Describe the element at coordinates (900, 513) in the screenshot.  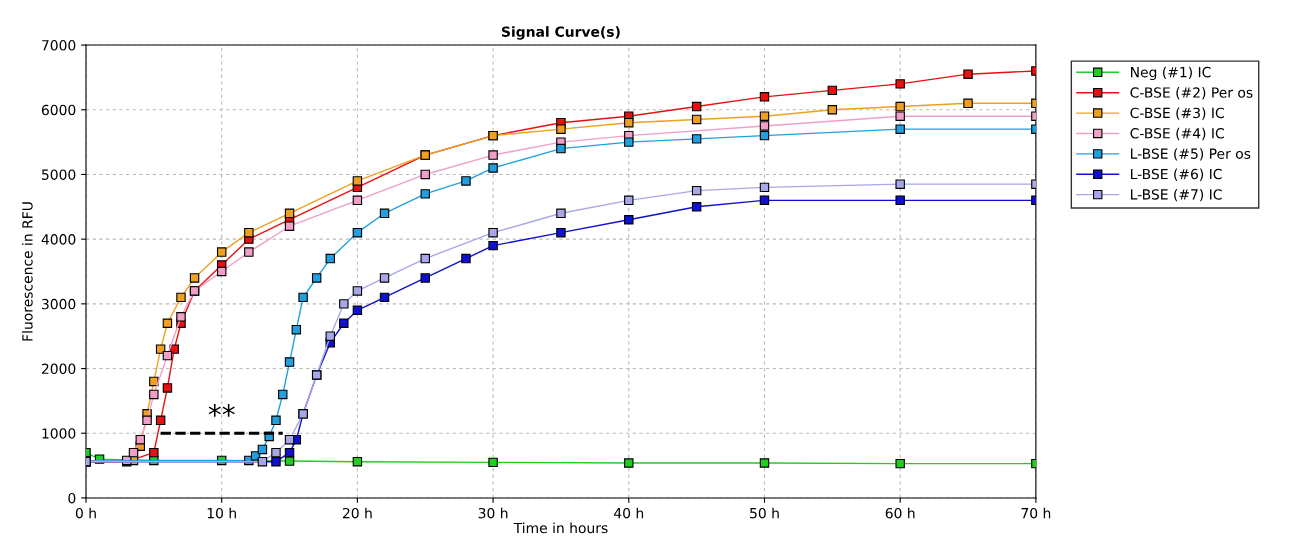
I see `x-tick-label: 60 h` at that location.